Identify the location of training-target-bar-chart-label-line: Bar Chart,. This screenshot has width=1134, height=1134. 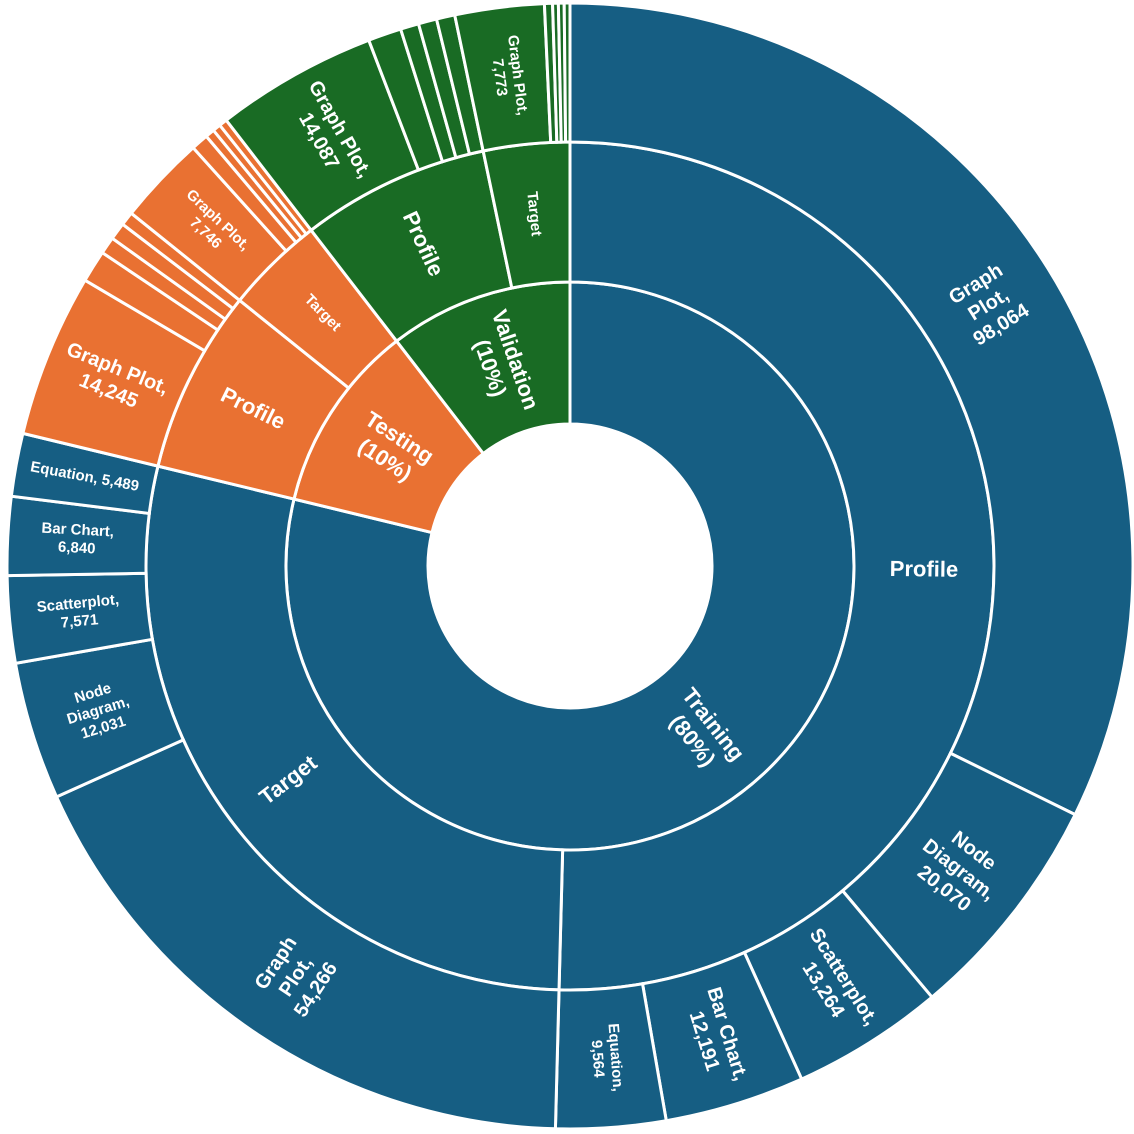
(77, 530).